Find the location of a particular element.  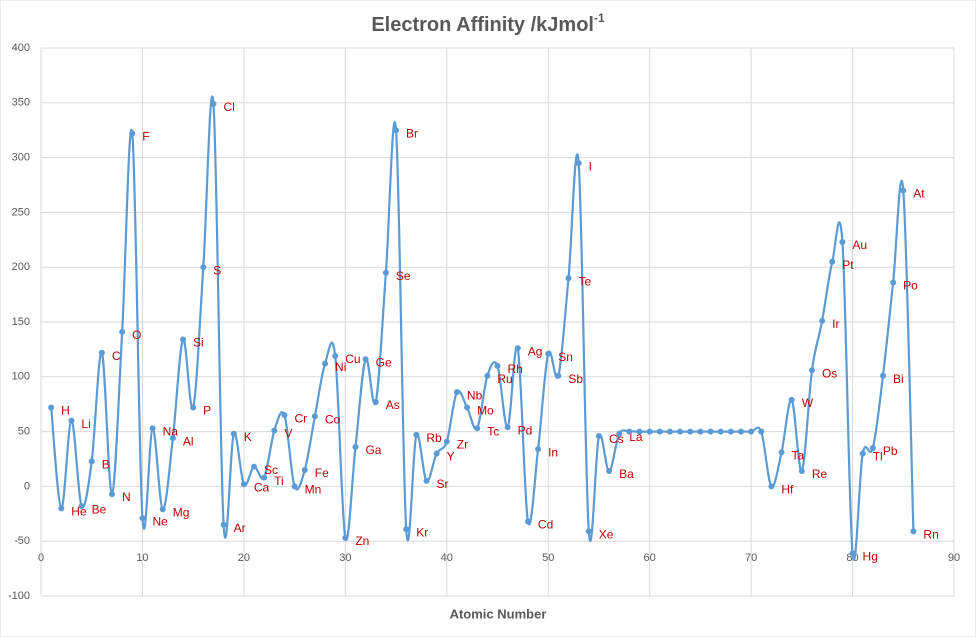

point-label: Pt is located at coordinates (848, 265).